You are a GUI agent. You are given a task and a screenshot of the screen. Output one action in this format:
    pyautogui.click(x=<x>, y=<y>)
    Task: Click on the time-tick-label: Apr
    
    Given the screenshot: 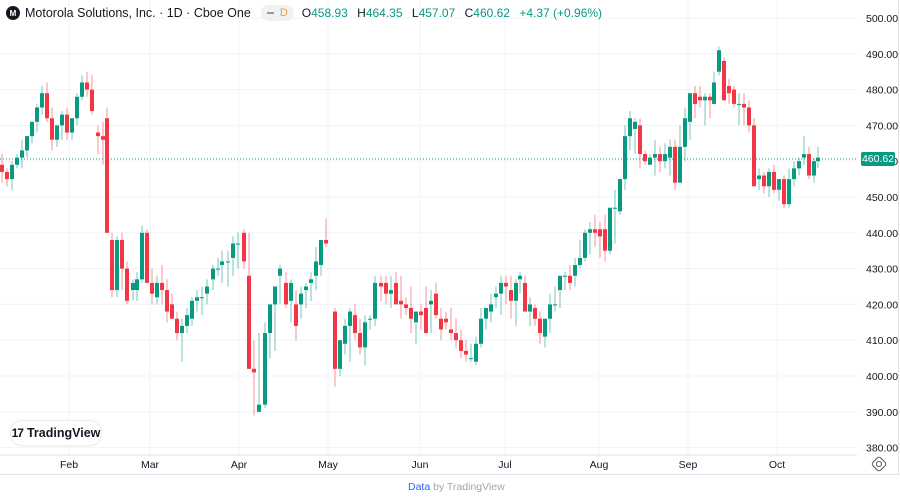 What is the action you would take?
    pyautogui.click(x=239, y=465)
    